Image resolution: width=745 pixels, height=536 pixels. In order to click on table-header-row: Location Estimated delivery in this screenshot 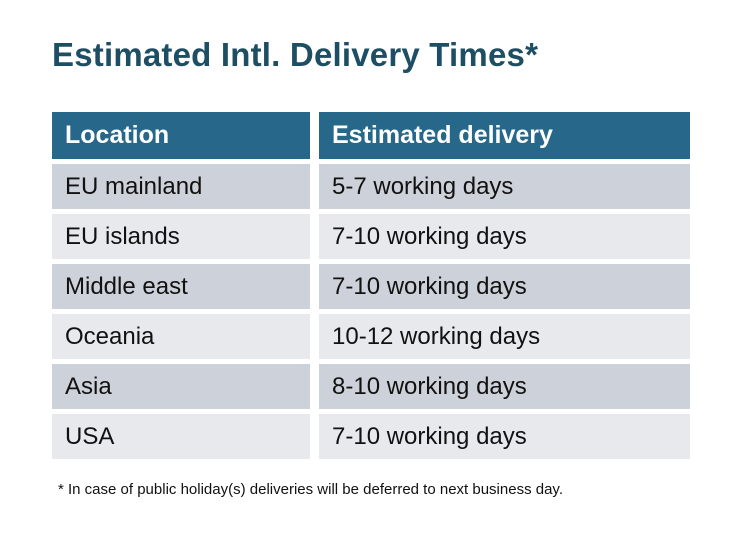, I will do `click(371, 135)`.